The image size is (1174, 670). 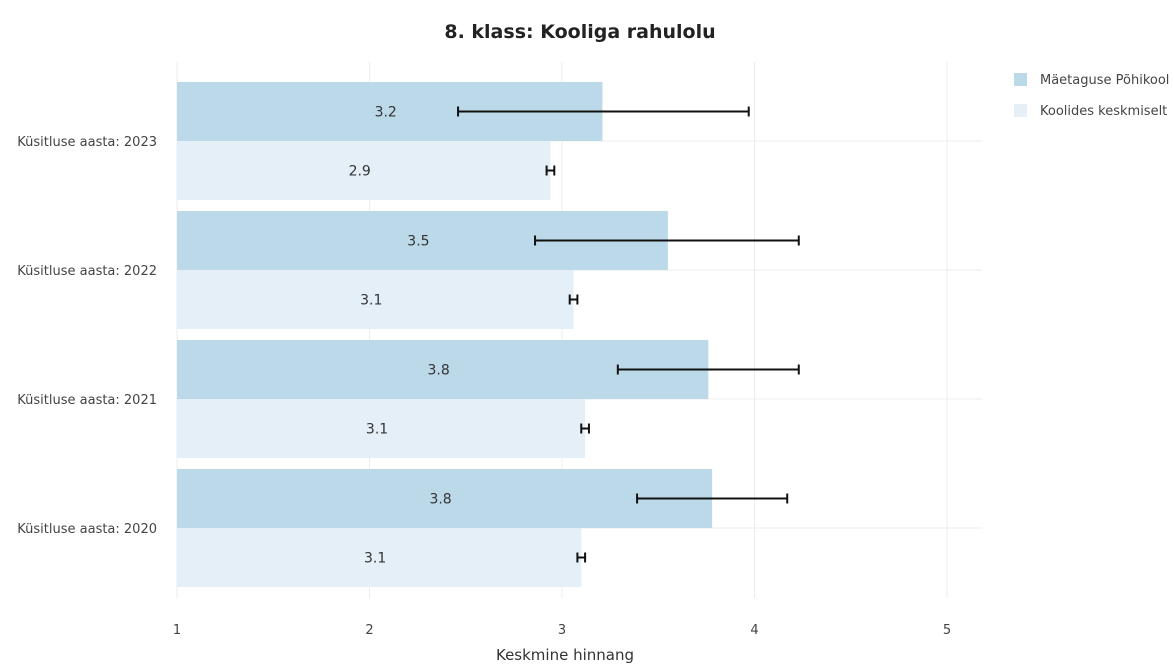 I want to click on x-tick-label: 4, so click(x=754, y=630).